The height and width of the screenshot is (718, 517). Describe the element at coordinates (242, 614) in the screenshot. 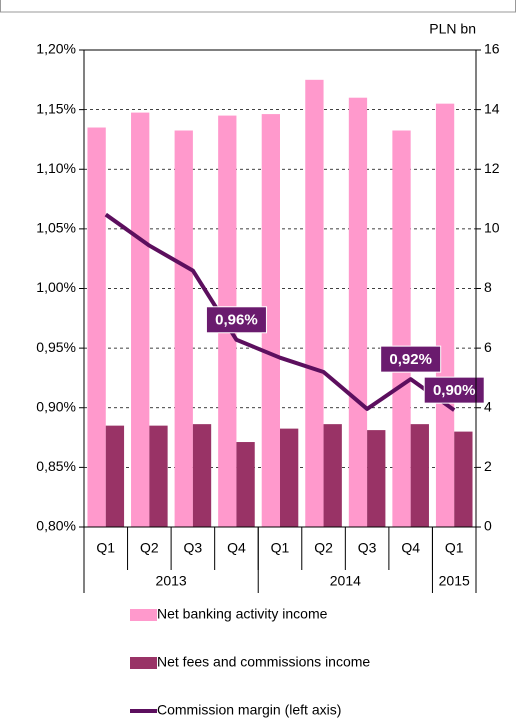

I see `legend-label: Net banking activity income` at that location.